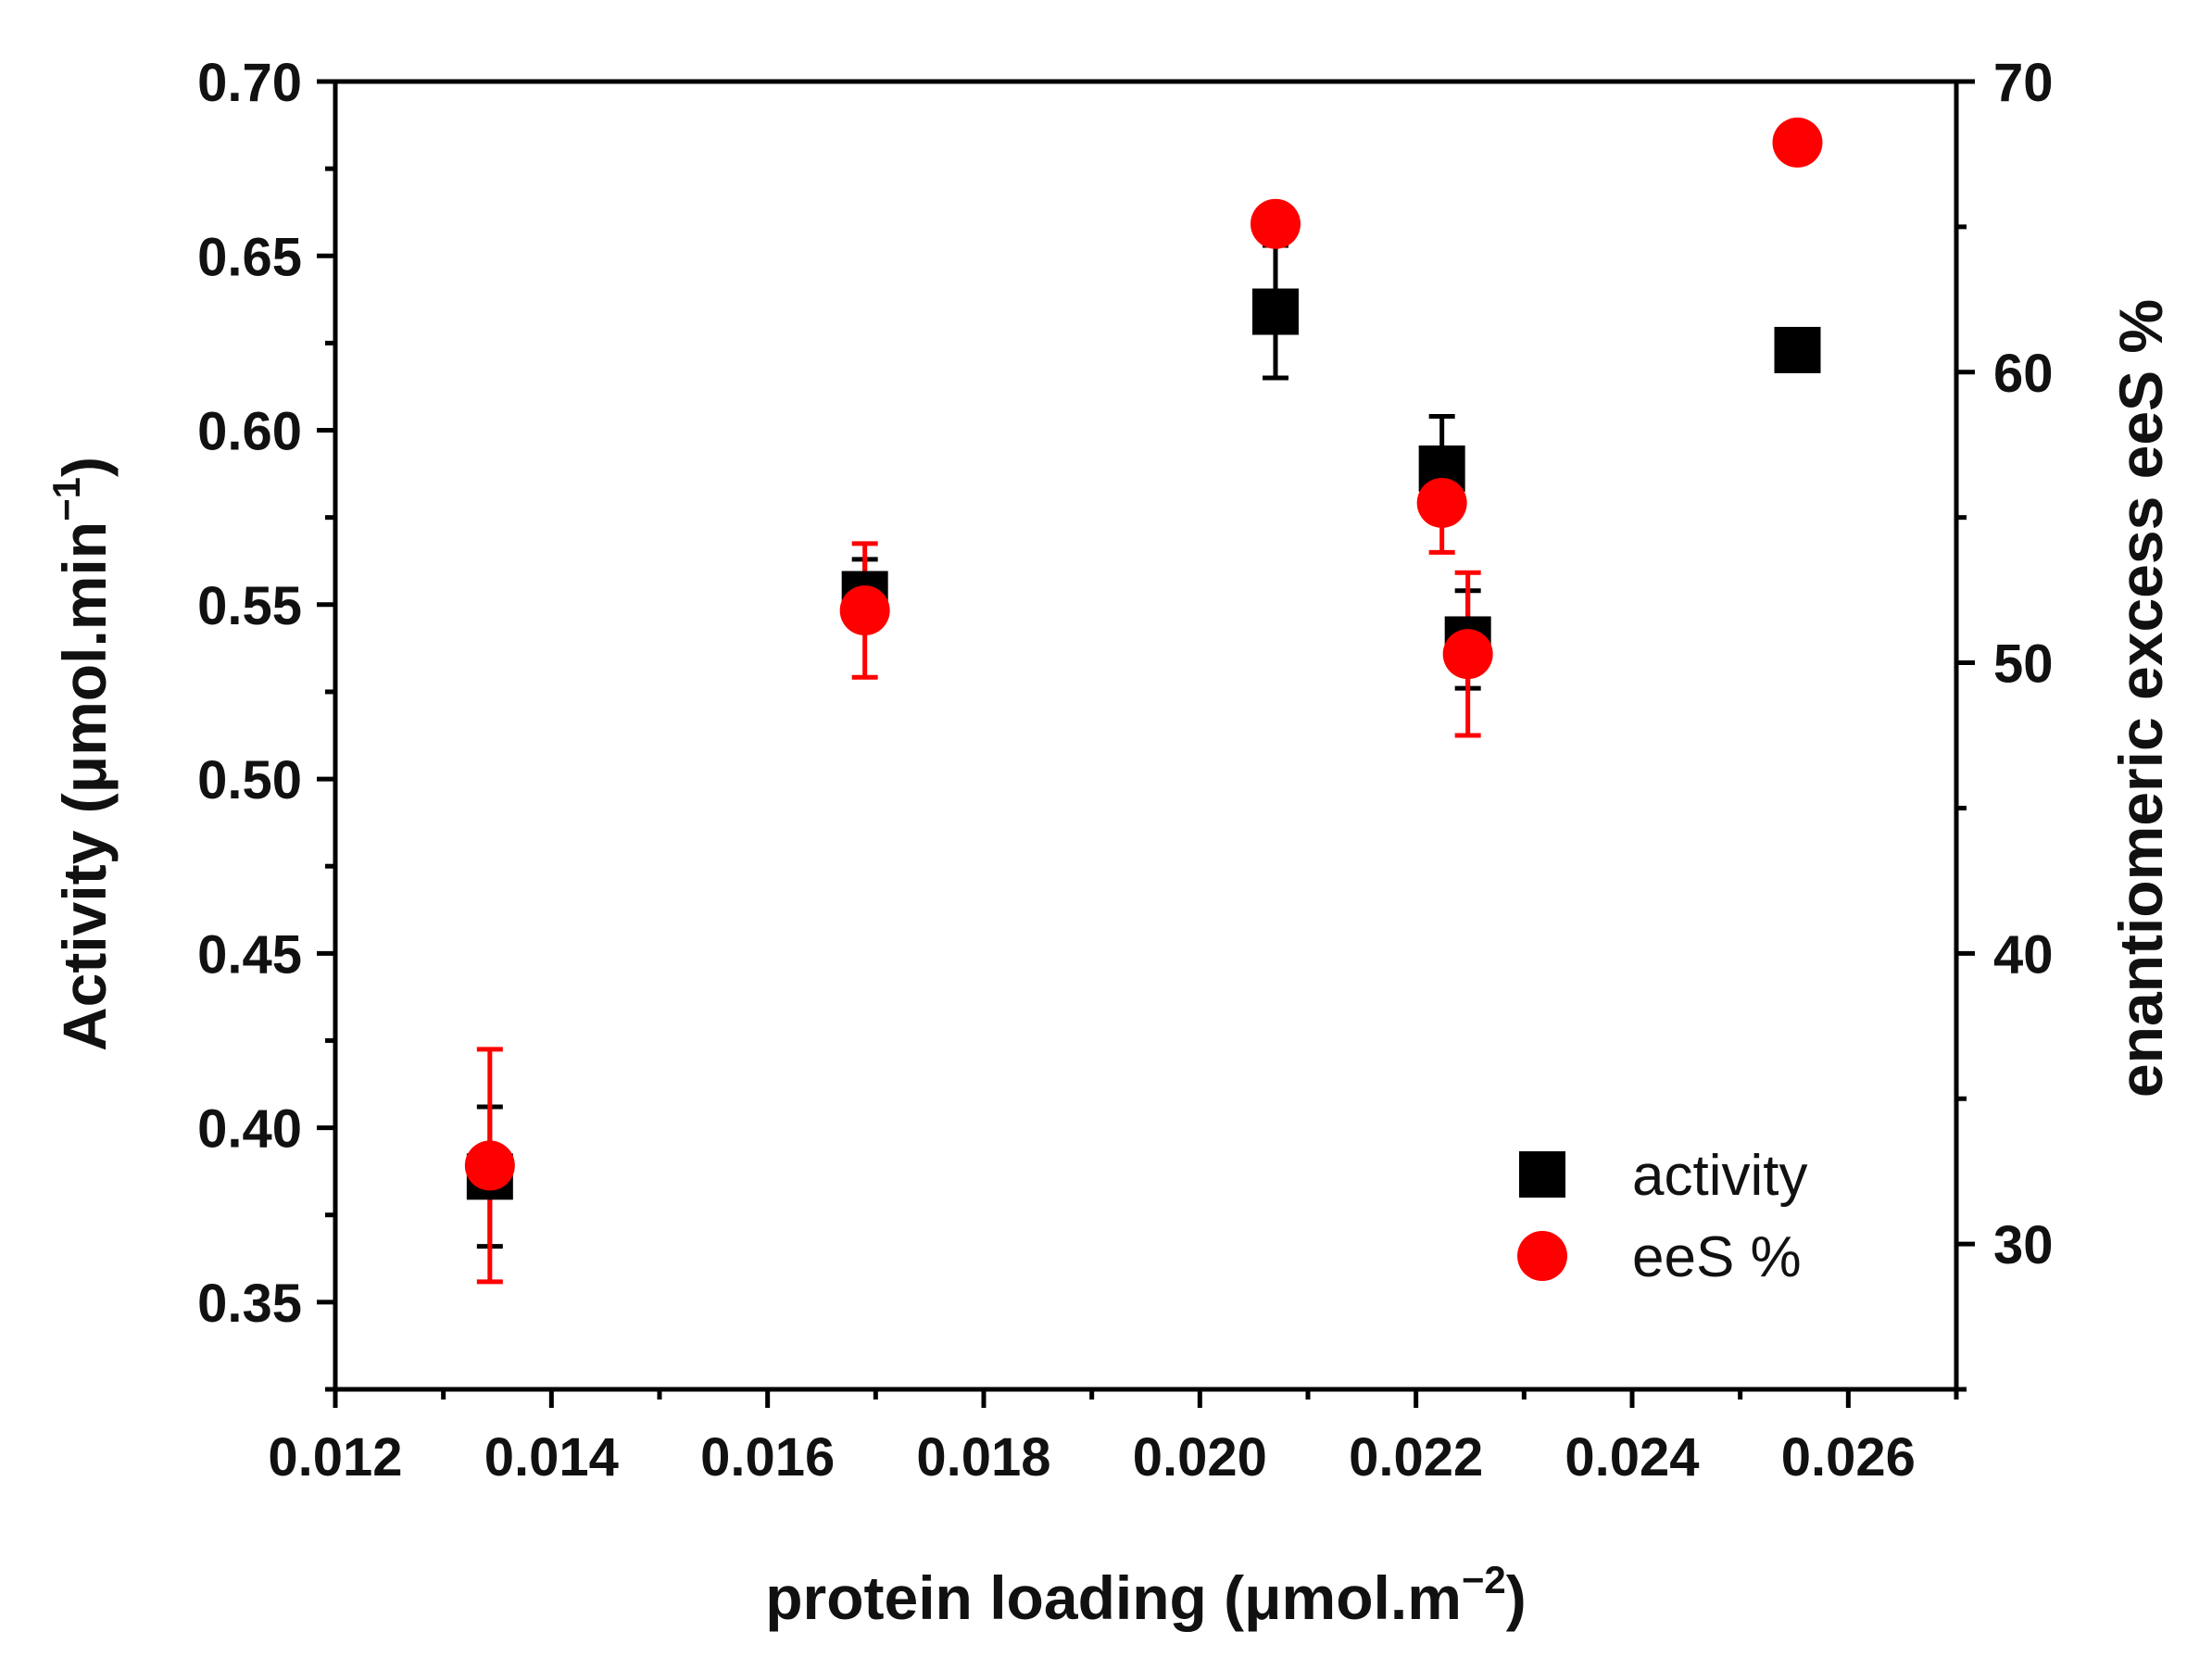  I want to click on y-tick-label: 0.55, so click(249, 606).